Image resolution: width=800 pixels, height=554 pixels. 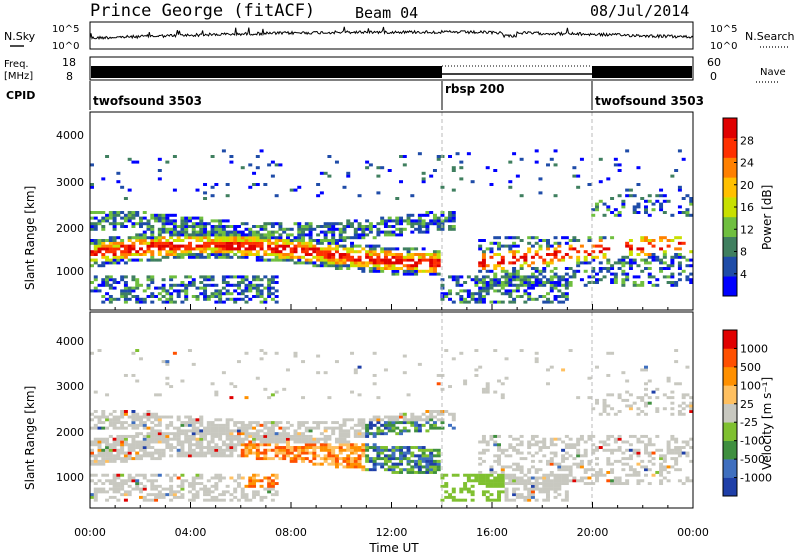 I want to click on noise-panel-frame, so click(x=391, y=35).